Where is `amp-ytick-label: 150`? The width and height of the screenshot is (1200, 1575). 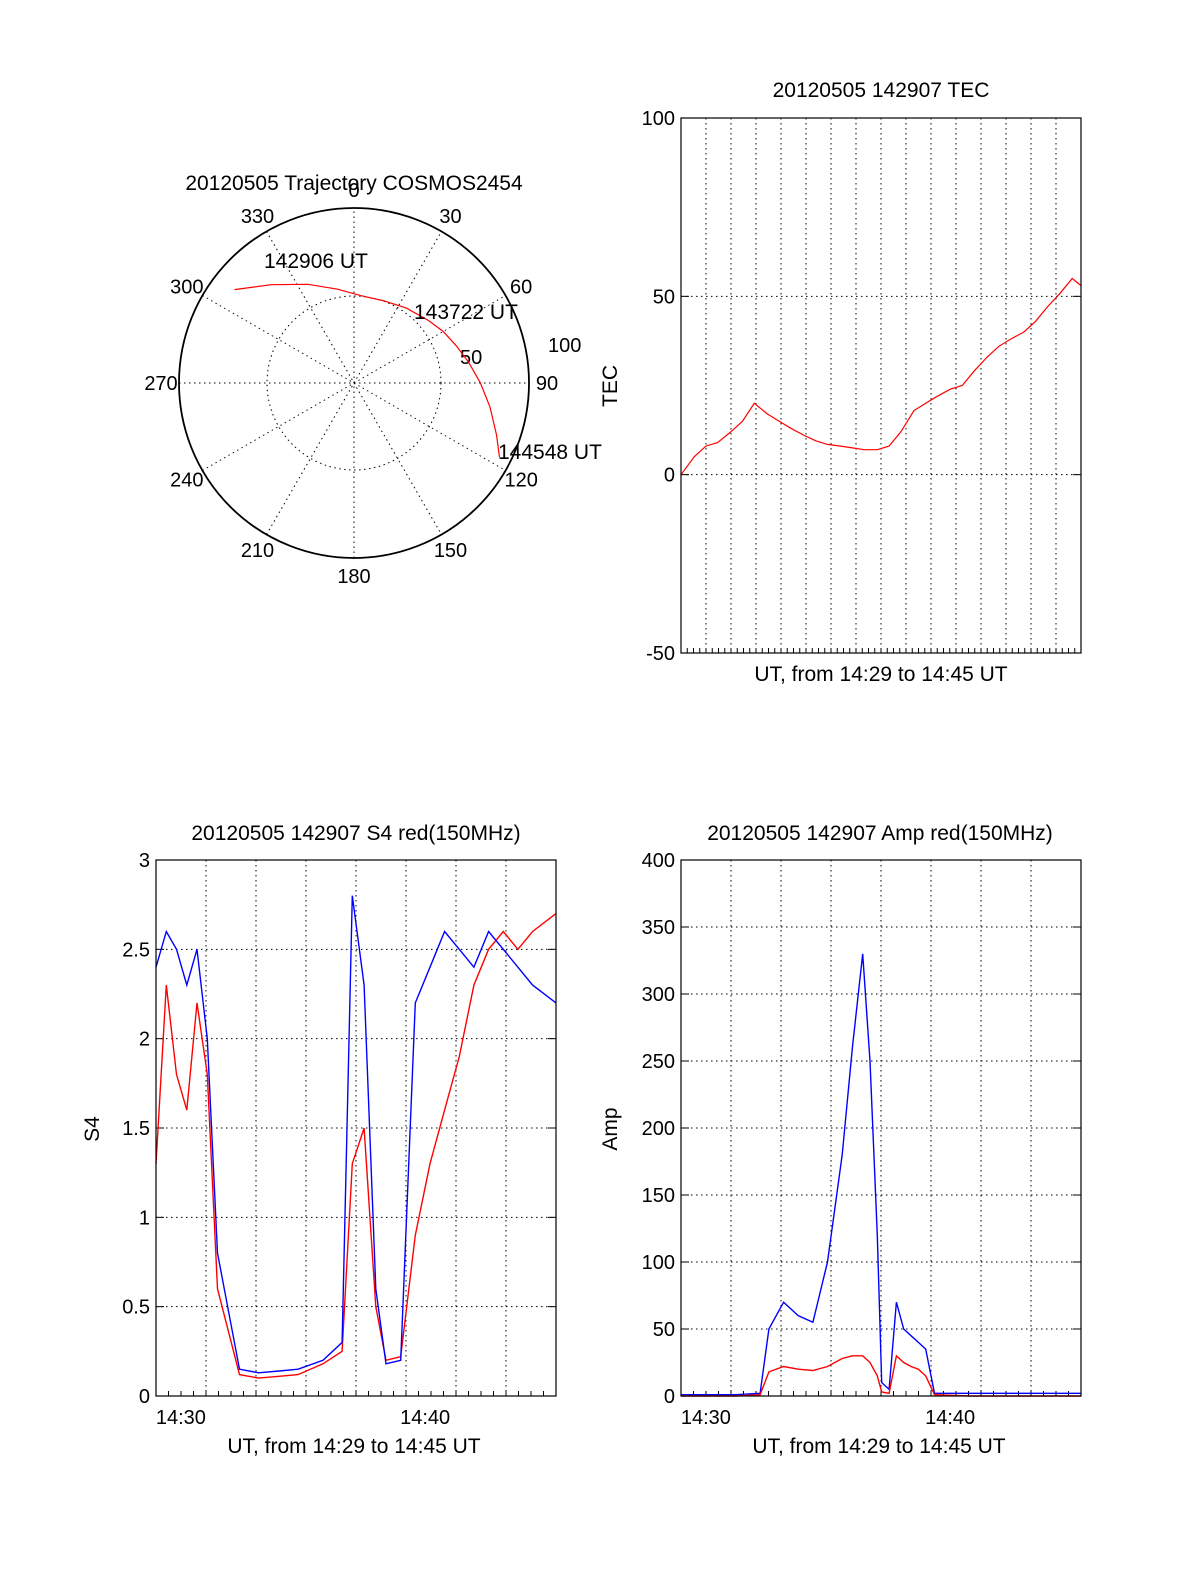
amp-ytick-label: 150 is located at coordinates (658, 1196).